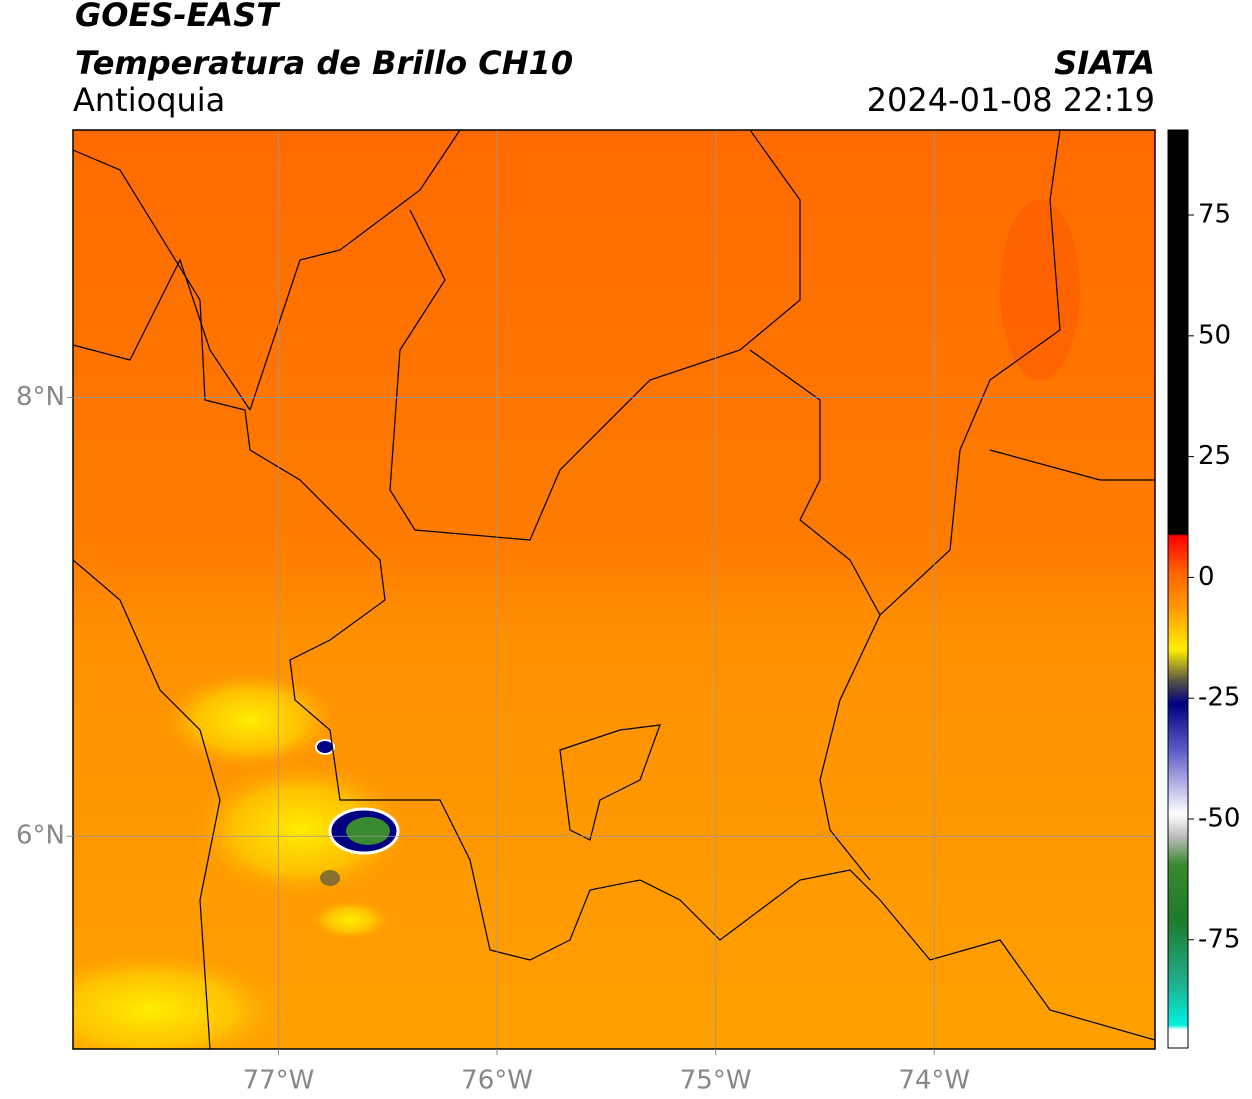  Describe the element at coordinates (279, 1081) in the screenshot. I see `x-tick-label: 77°W` at that location.